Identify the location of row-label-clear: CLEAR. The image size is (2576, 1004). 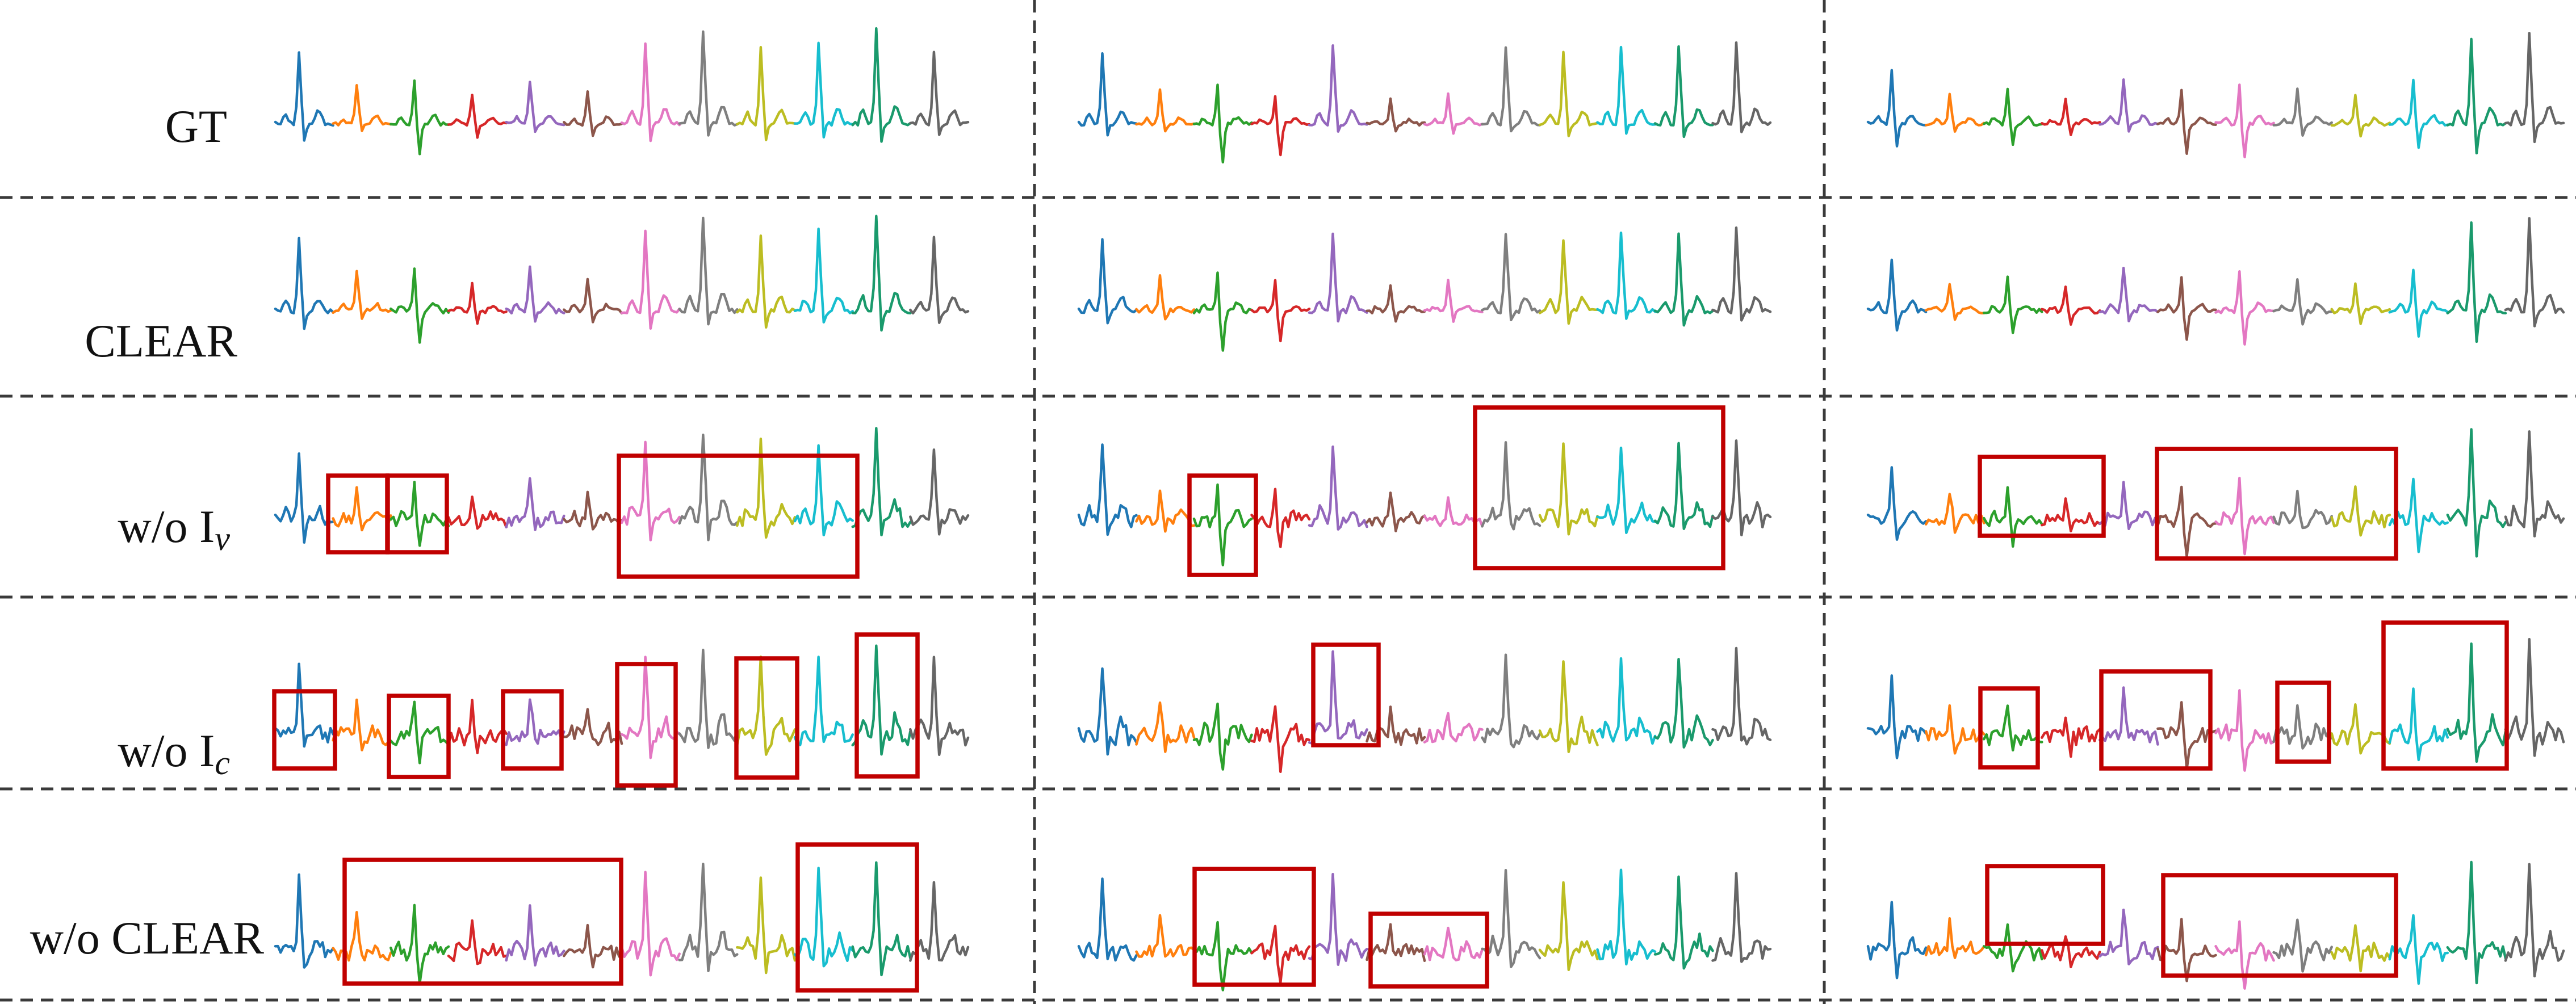
(161, 341).